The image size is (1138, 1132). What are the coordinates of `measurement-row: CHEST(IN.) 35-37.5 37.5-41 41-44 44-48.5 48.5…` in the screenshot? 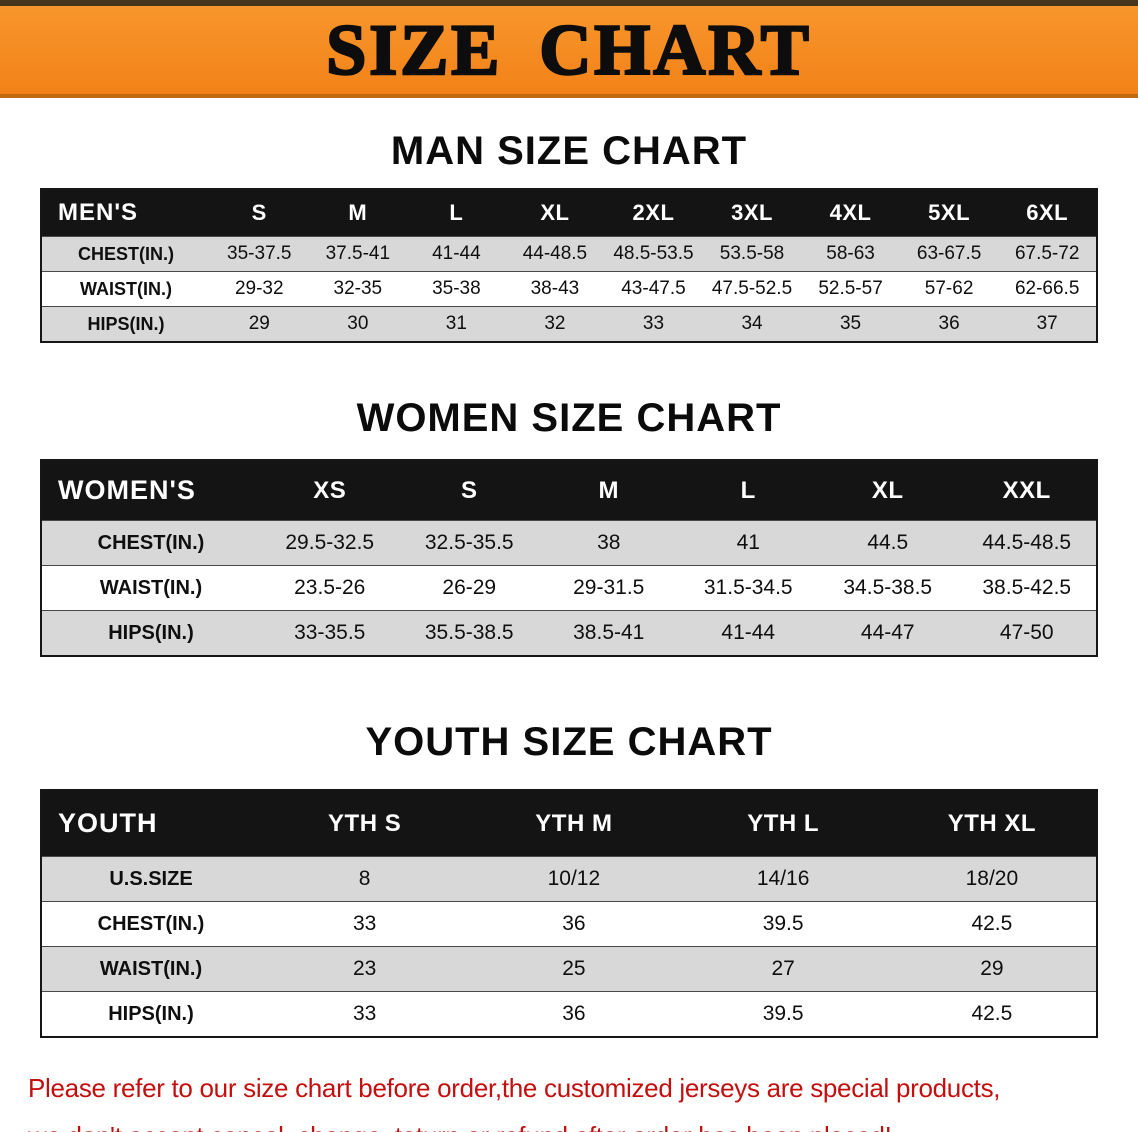 It's located at (569, 254).